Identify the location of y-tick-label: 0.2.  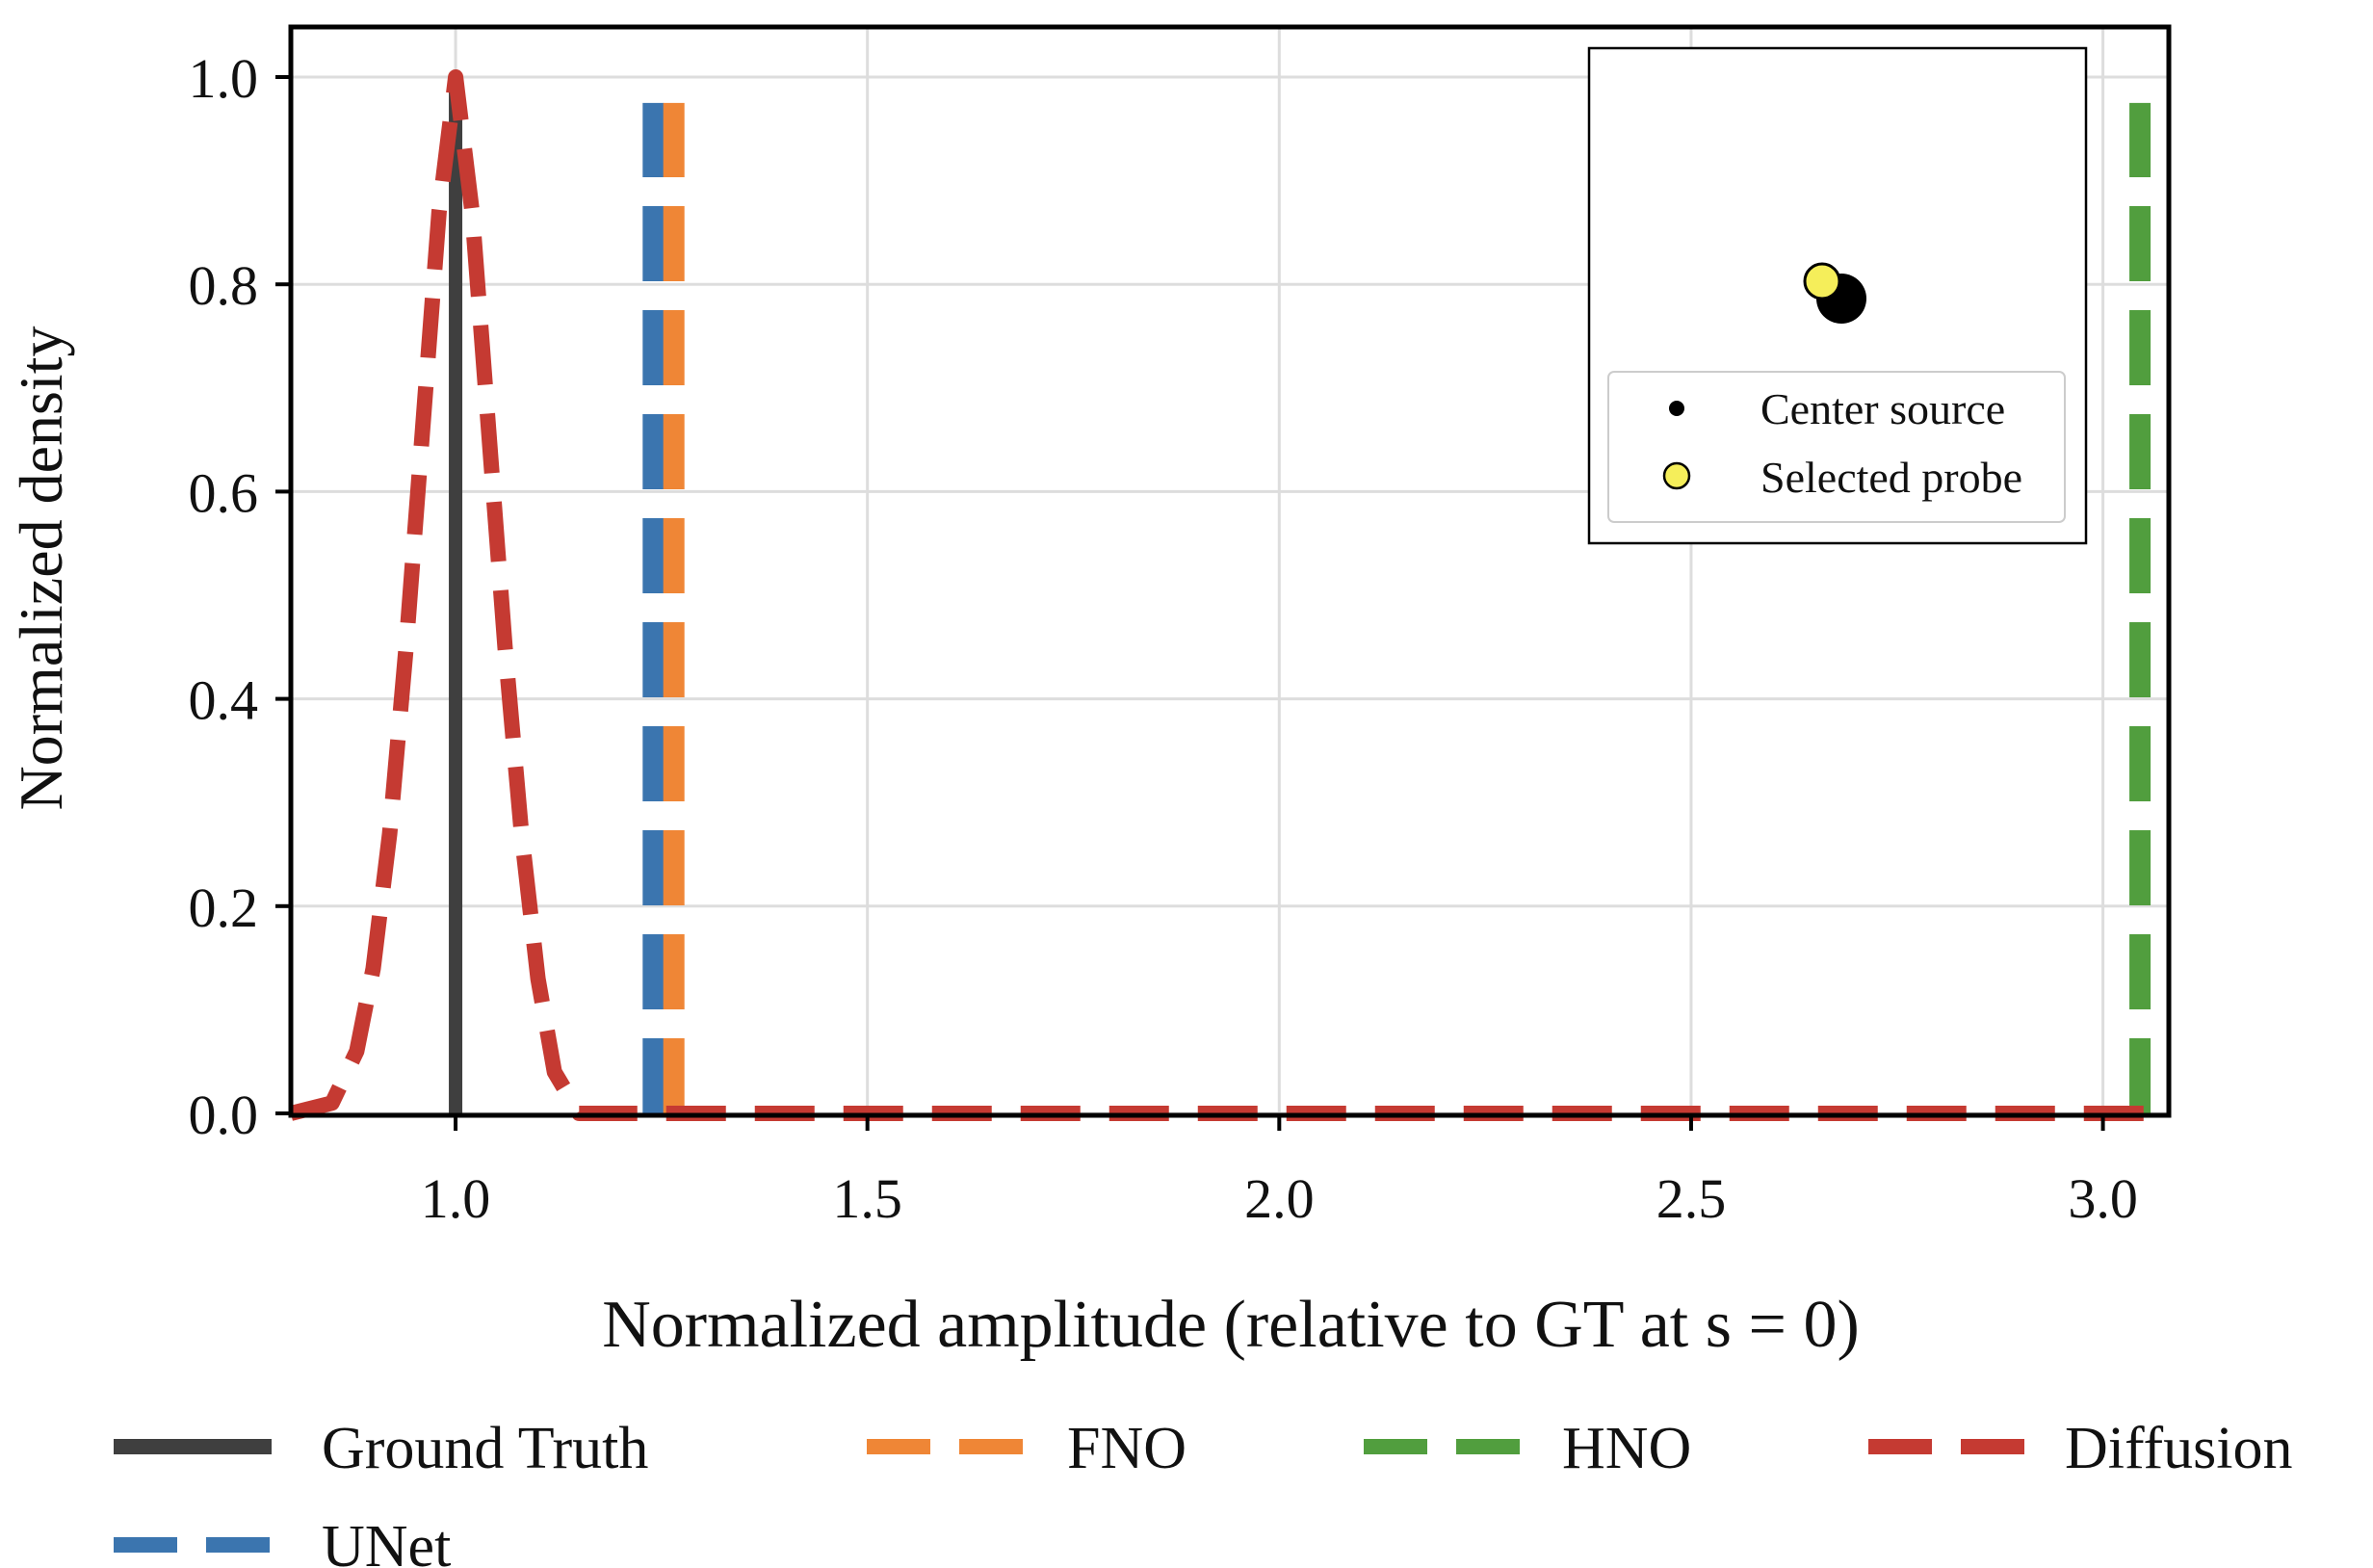
(224, 907).